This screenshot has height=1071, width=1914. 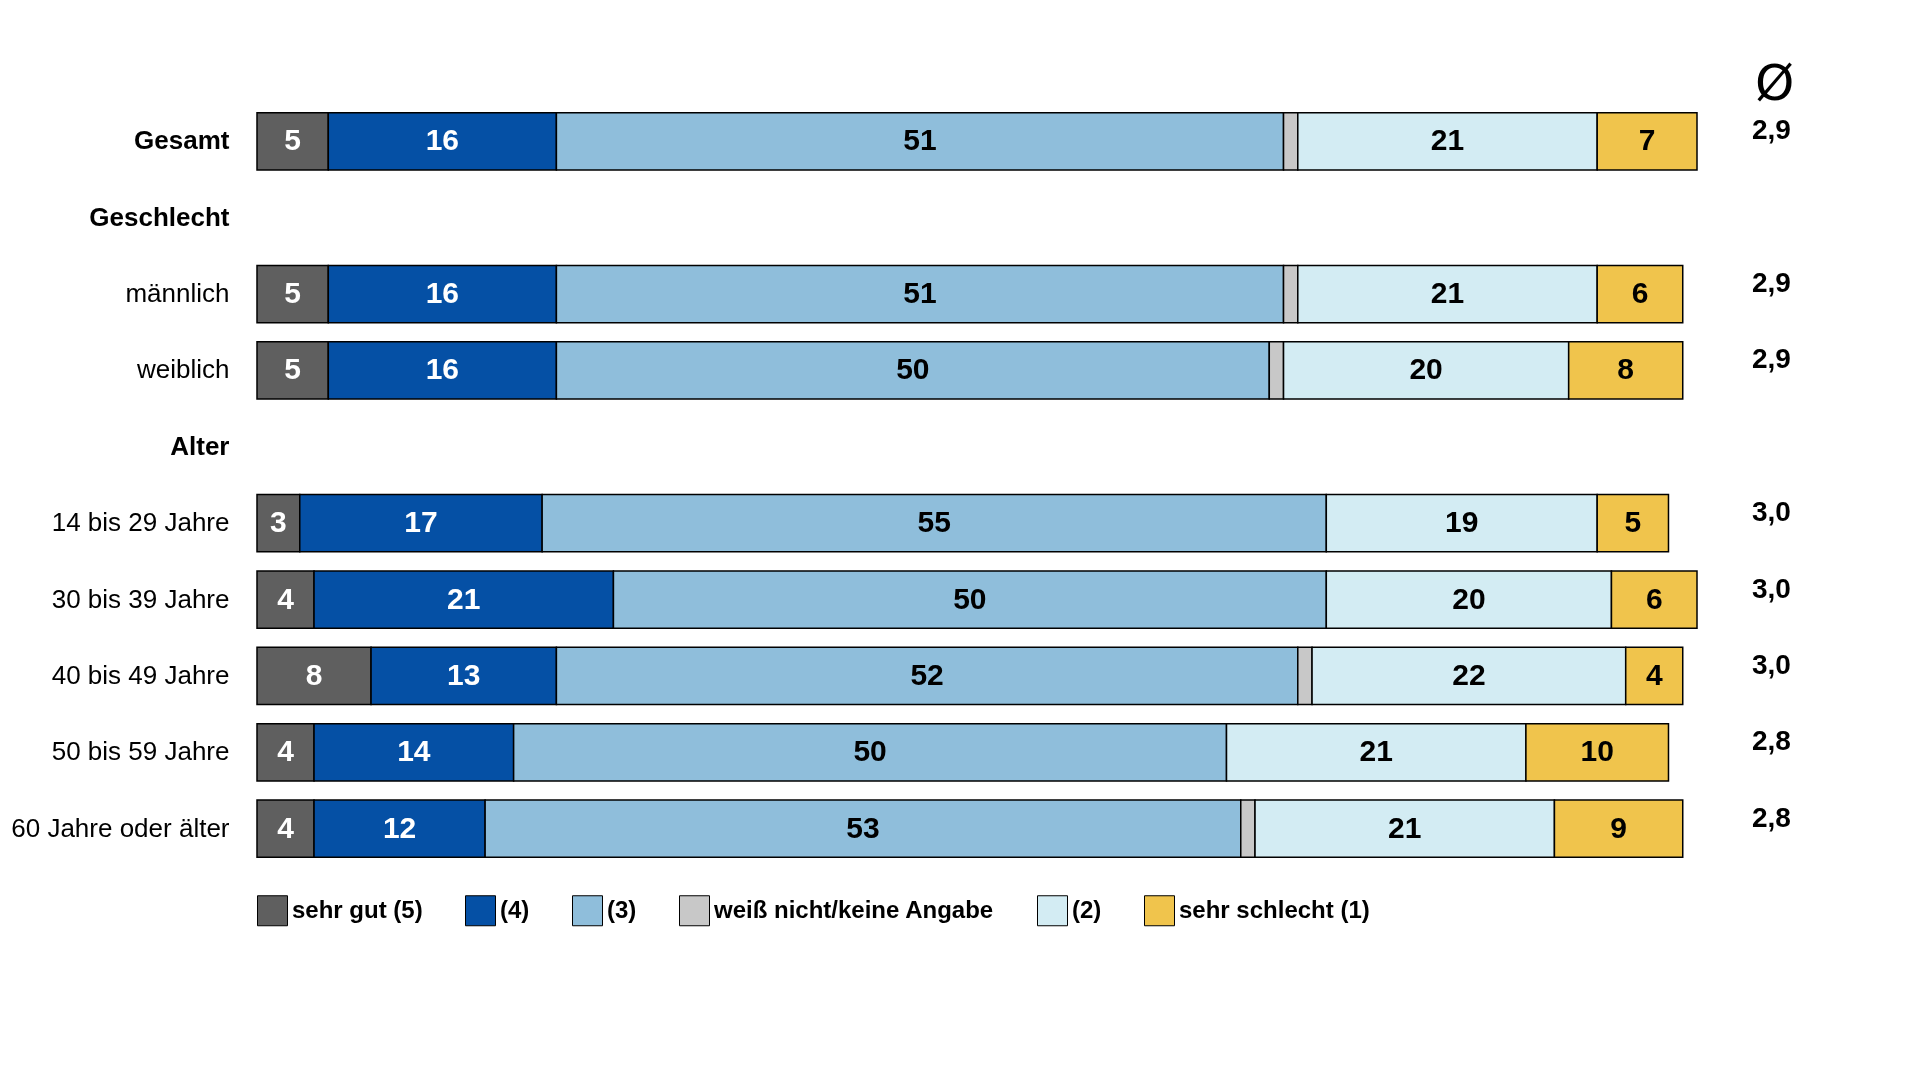 What do you see at coordinates (464, 674) in the screenshot?
I see `data-label: 13` at bounding box center [464, 674].